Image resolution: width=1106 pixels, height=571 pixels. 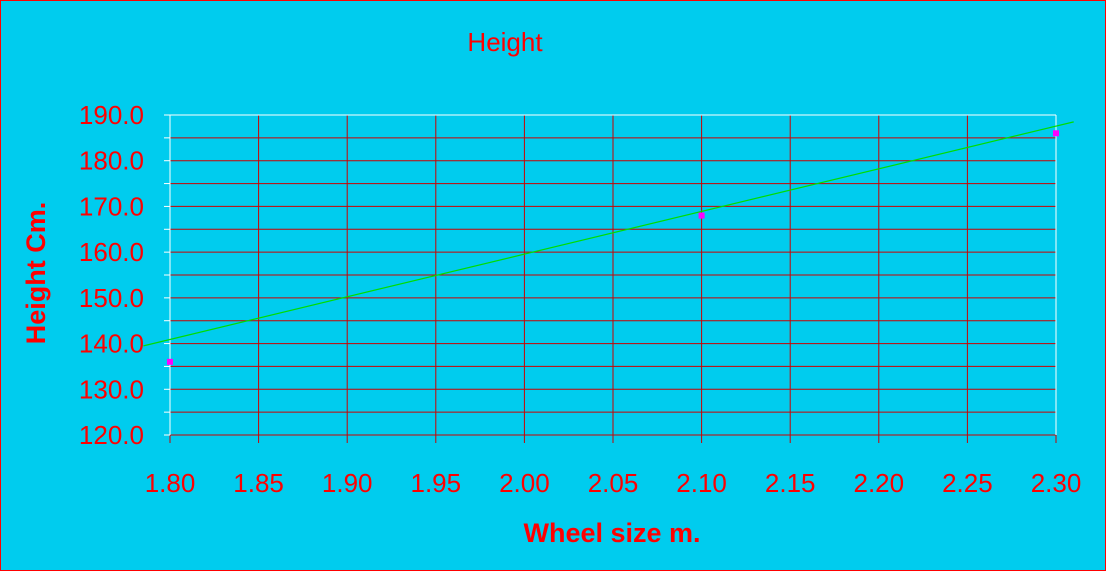 What do you see at coordinates (524, 483) in the screenshot?
I see `x-tick-label: 2.00` at bounding box center [524, 483].